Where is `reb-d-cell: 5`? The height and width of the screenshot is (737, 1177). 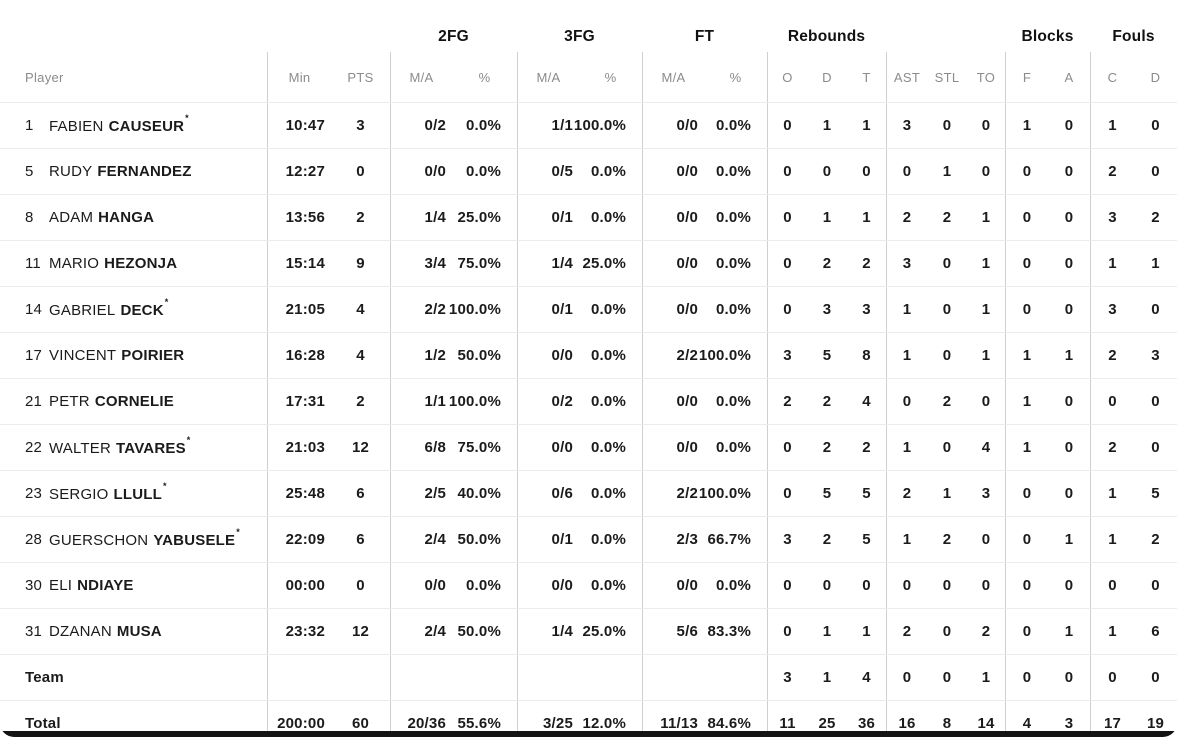 reb-d-cell: 5 is located at coordinates (827, 493).